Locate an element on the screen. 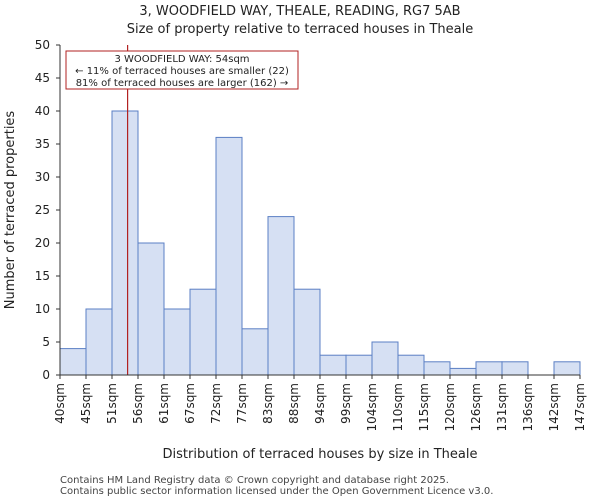 The image size is (600, 500). x-tick-label-11: 99sqm is located at coordinates (346, 403).